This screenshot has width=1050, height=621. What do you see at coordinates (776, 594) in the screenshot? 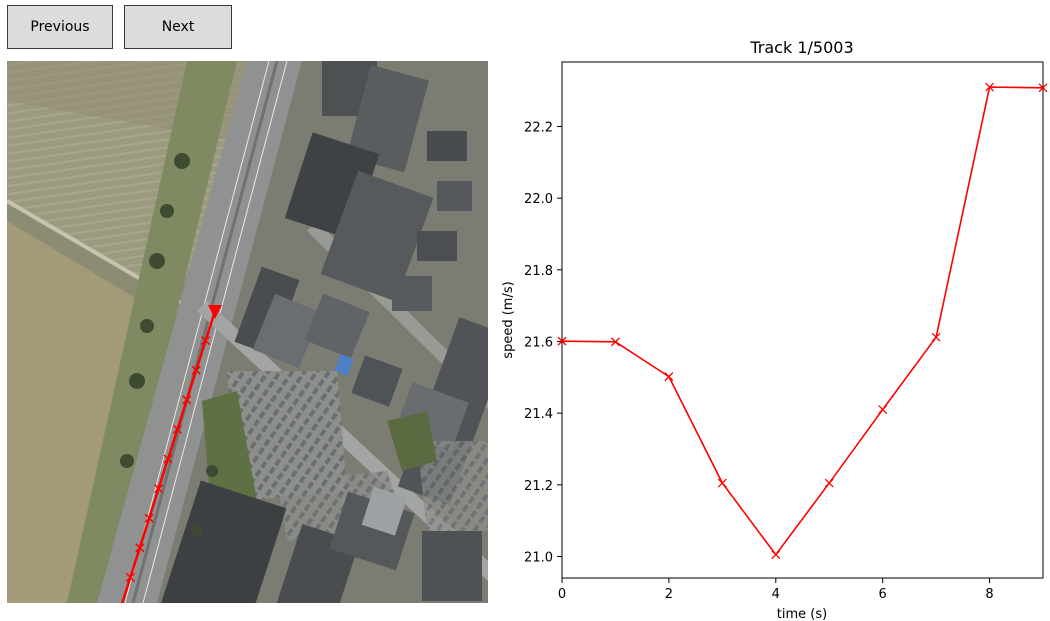
I see `x-tick-label: 4` at bounding box center [776, 594].